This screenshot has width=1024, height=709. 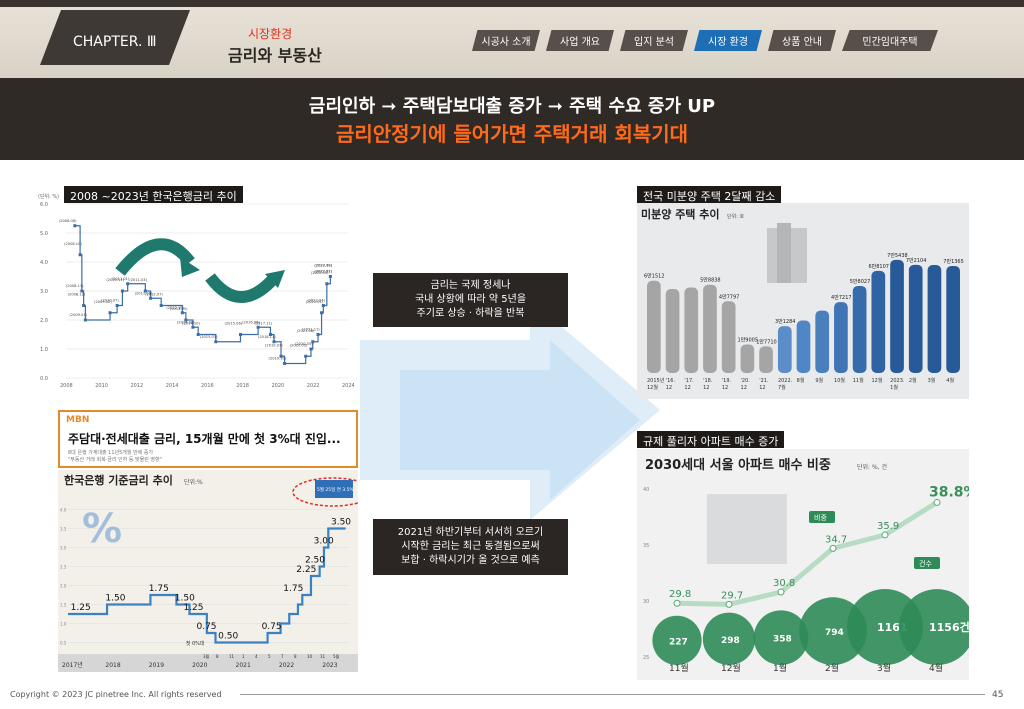 What do you see at coordinates (782, 640) in the screenshot?
I see `count-bubble-label: 358` at bounding box center [782, 640].